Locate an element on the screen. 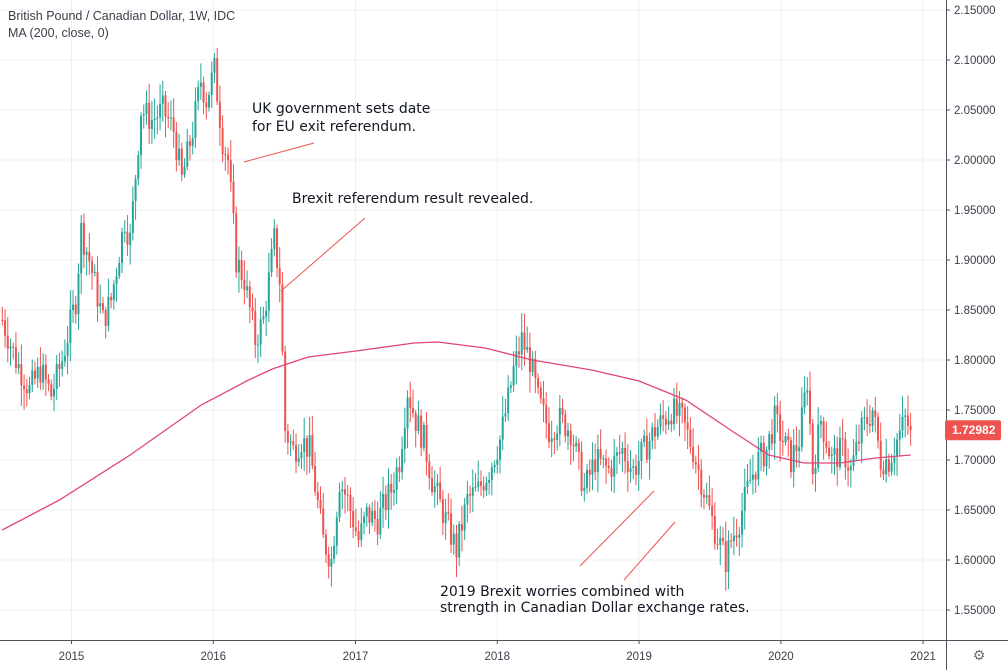 The image size is (1008, 670). gear-icon: ⚙ is located at coordinates (979, 655).